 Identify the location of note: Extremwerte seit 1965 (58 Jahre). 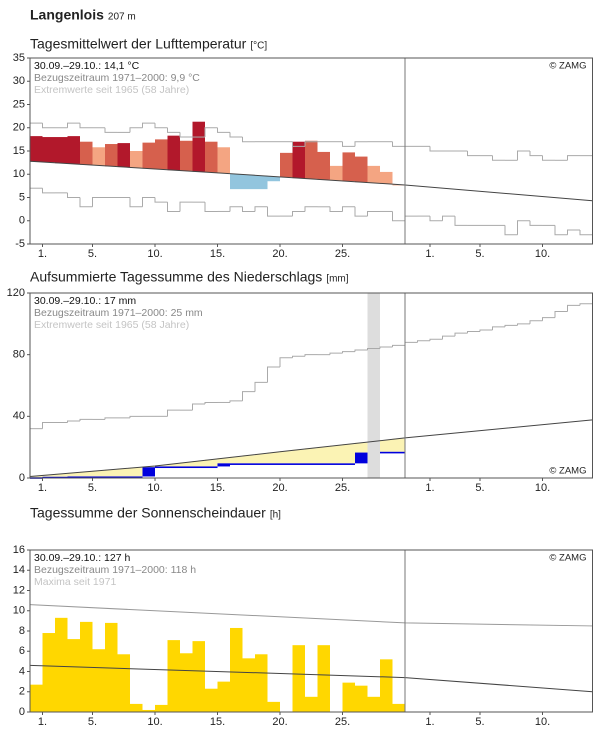
(111, 325).